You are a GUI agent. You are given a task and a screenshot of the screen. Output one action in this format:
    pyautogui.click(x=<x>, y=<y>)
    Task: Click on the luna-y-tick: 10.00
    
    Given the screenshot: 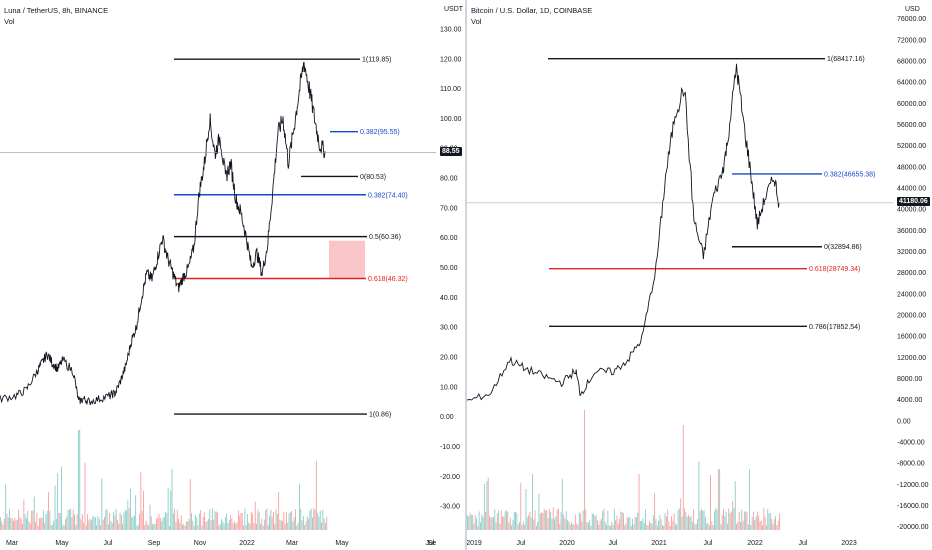 What is the action you would take?
    pyautogui.click(x=449, y=387)
    